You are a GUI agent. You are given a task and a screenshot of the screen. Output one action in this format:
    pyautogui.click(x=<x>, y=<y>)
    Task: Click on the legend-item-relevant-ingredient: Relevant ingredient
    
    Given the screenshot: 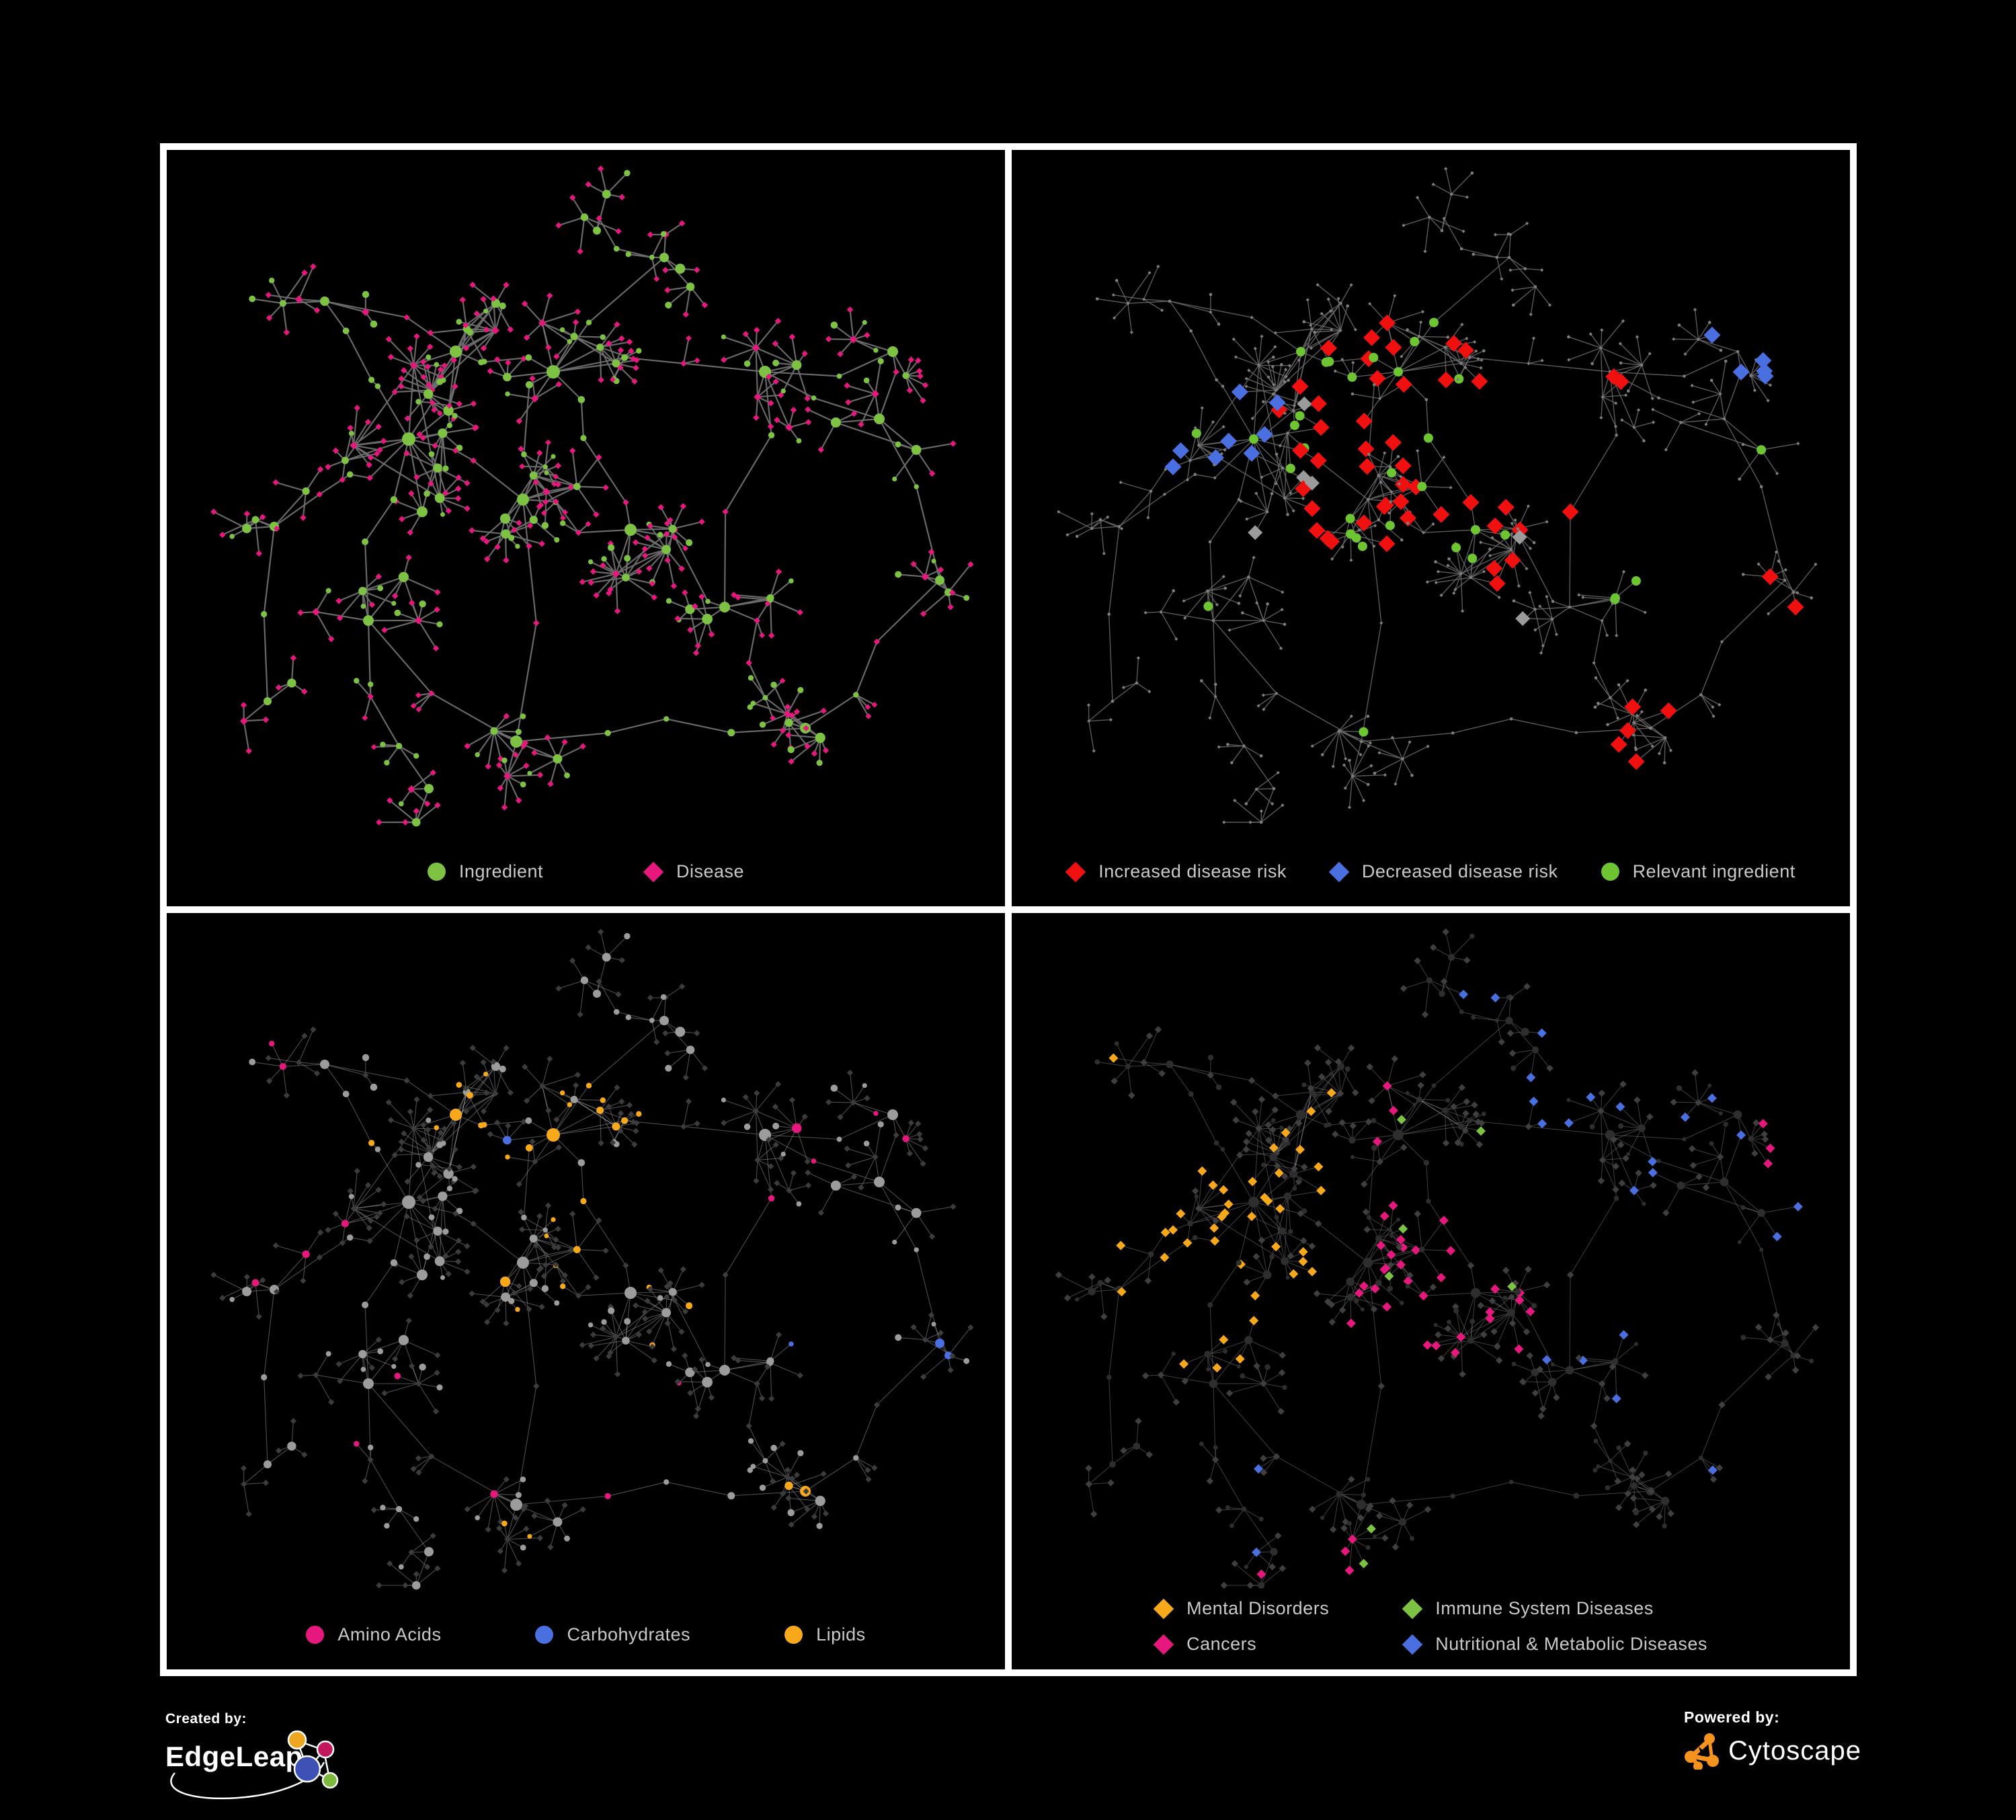 What is the action you would take?
    pyautogui.click(x=1698, y=871)
    